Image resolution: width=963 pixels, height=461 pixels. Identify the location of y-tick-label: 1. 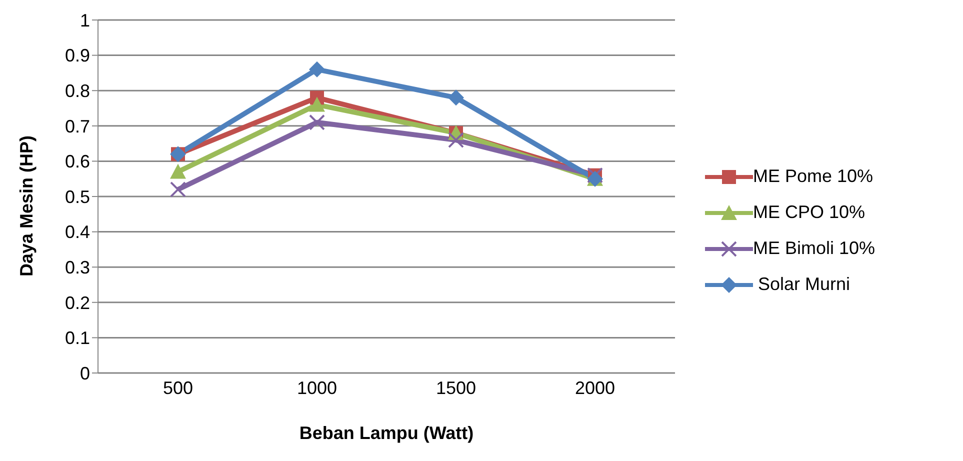
(85, 20).